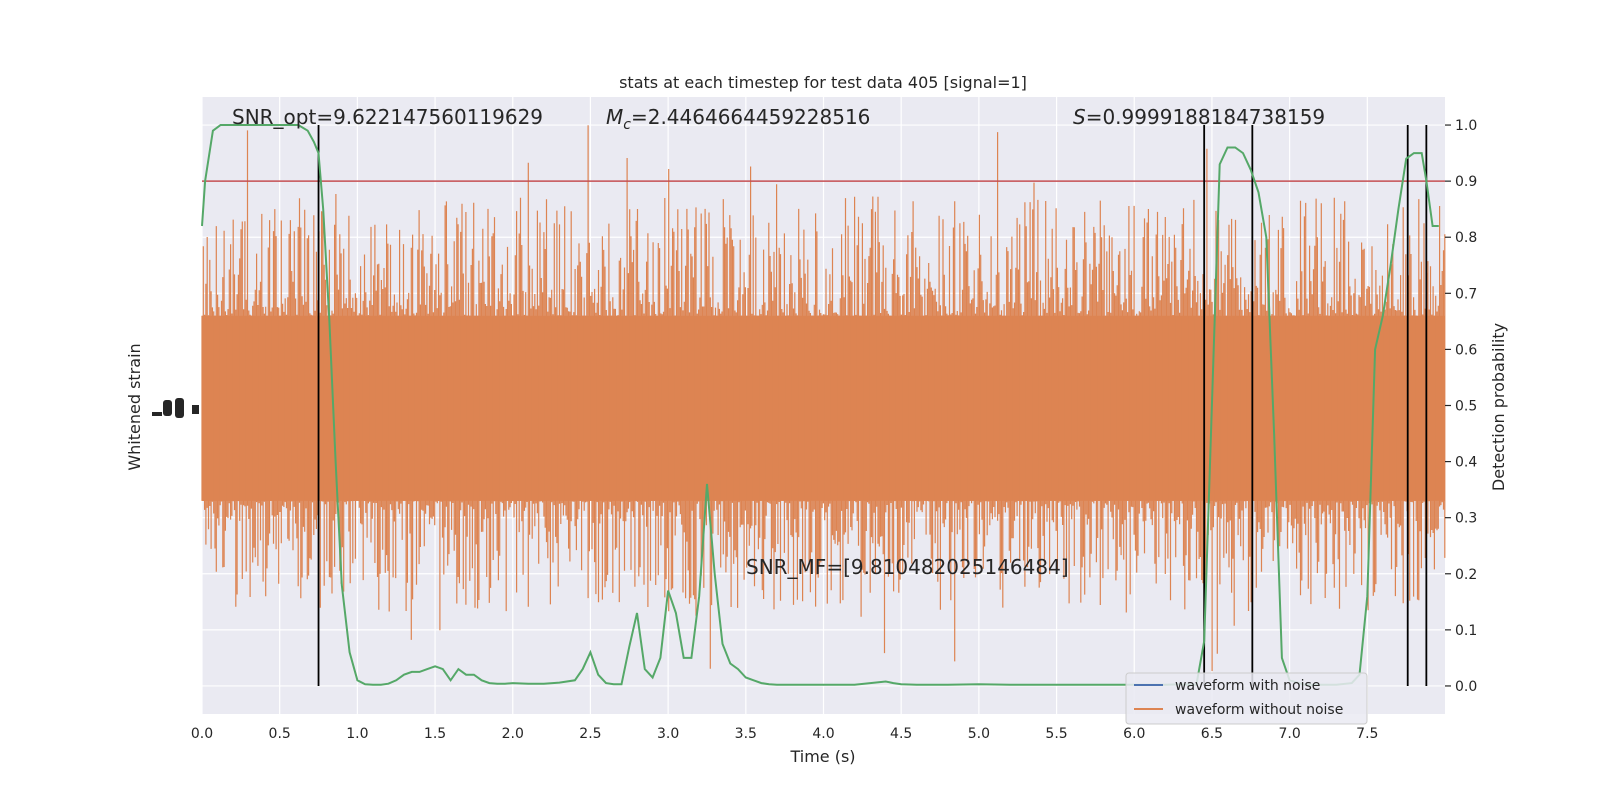  Describe the element at coordinates (387, 117) in the screenshot. I see `snr-opt-annotation: SNR_opt=9.622147560119629` at that location.